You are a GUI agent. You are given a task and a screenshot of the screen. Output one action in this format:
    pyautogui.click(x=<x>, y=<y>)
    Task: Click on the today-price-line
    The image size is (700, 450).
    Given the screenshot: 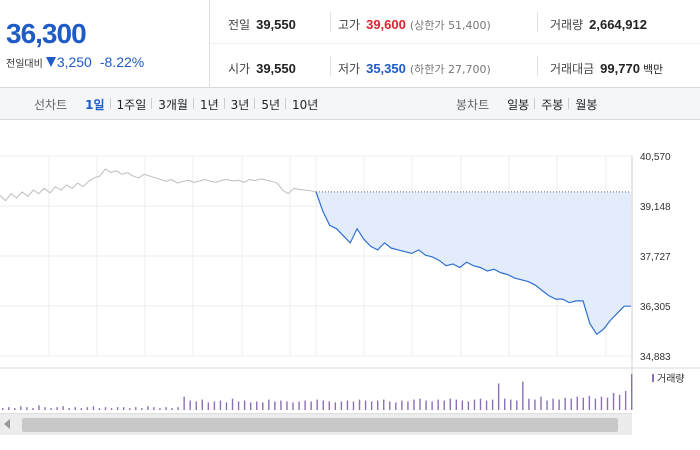 What is the action you would take?
    pyautogui.click(x=473, y=263)
    